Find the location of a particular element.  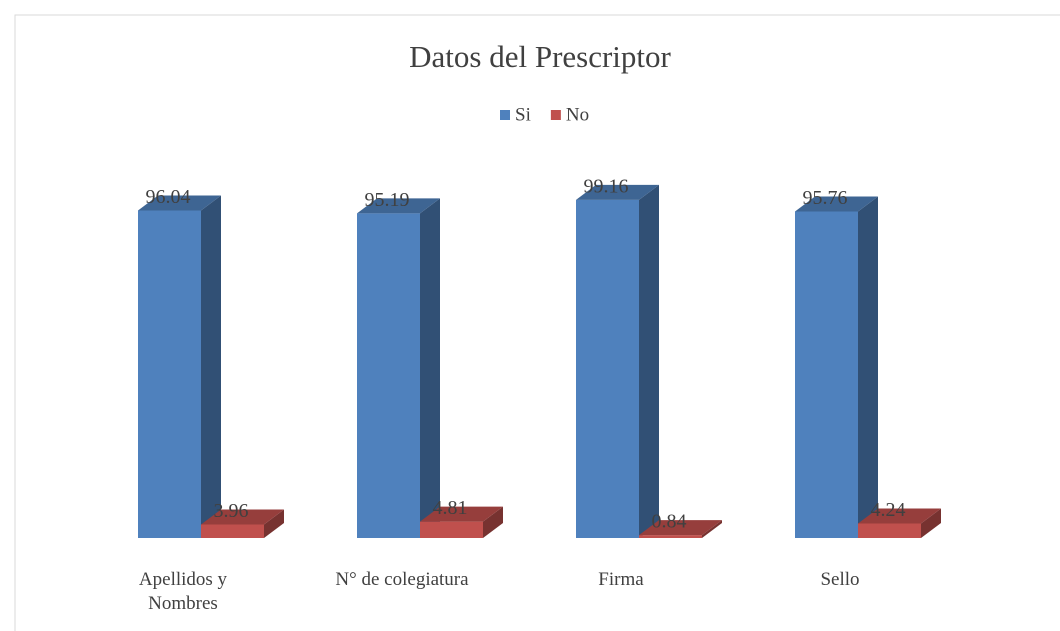

data-label: 99.16 is located at coordinates (606, 186).